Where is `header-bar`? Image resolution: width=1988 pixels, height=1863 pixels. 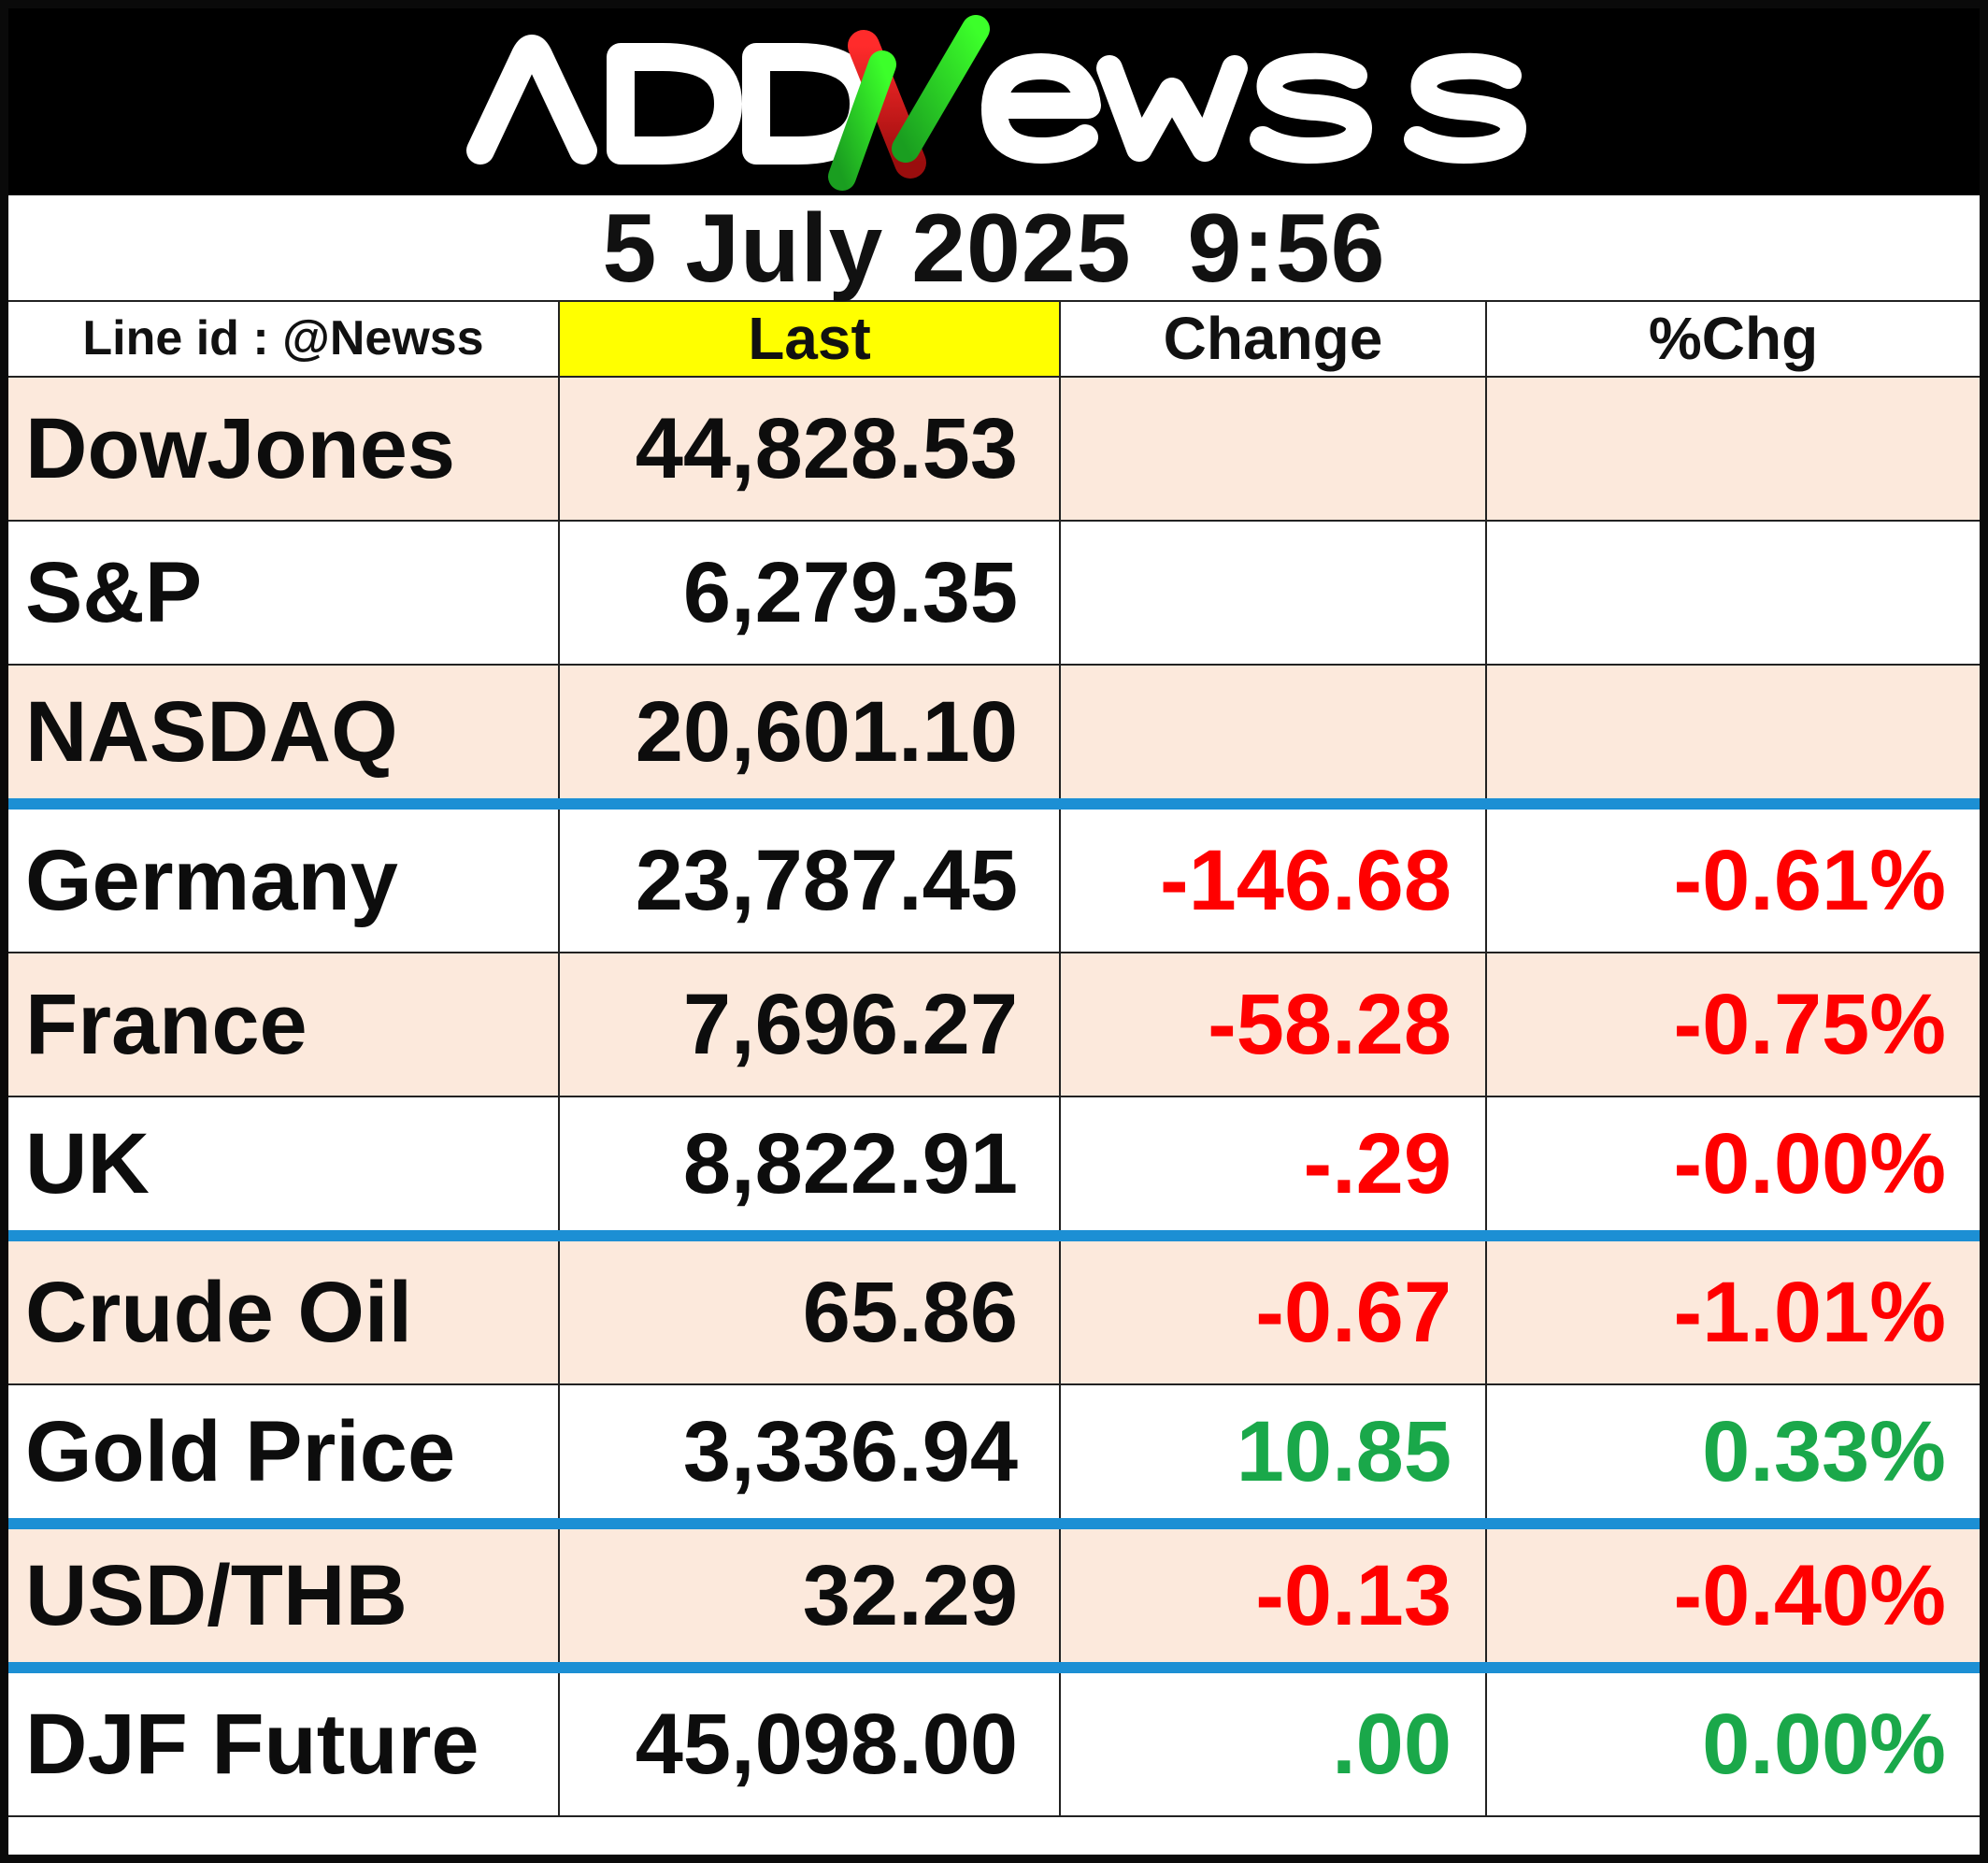
header-bar is located at coordinates (994, 102).